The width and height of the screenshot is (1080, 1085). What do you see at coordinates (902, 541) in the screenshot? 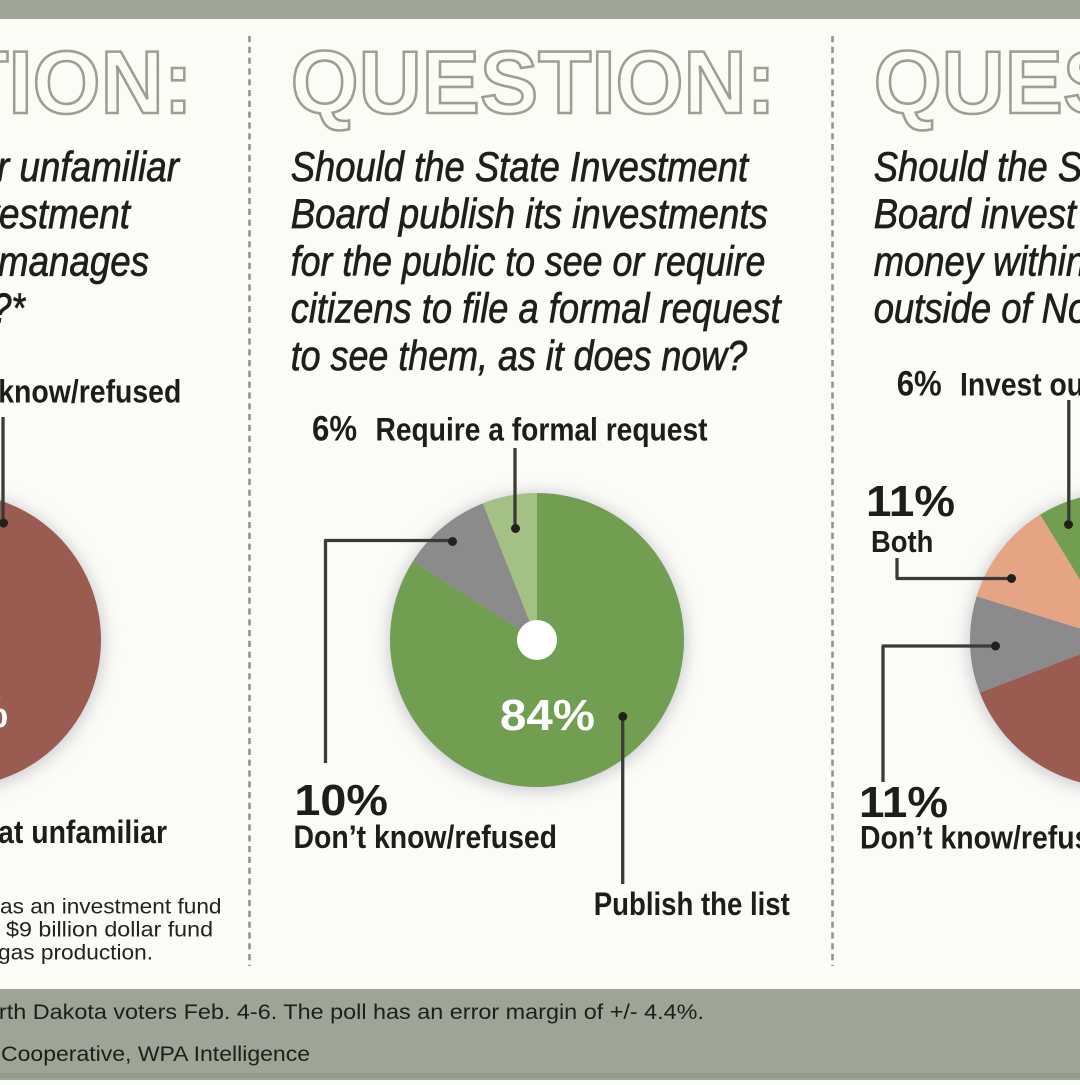
I see `svg-text: Both` at bounding box center [902, 541].